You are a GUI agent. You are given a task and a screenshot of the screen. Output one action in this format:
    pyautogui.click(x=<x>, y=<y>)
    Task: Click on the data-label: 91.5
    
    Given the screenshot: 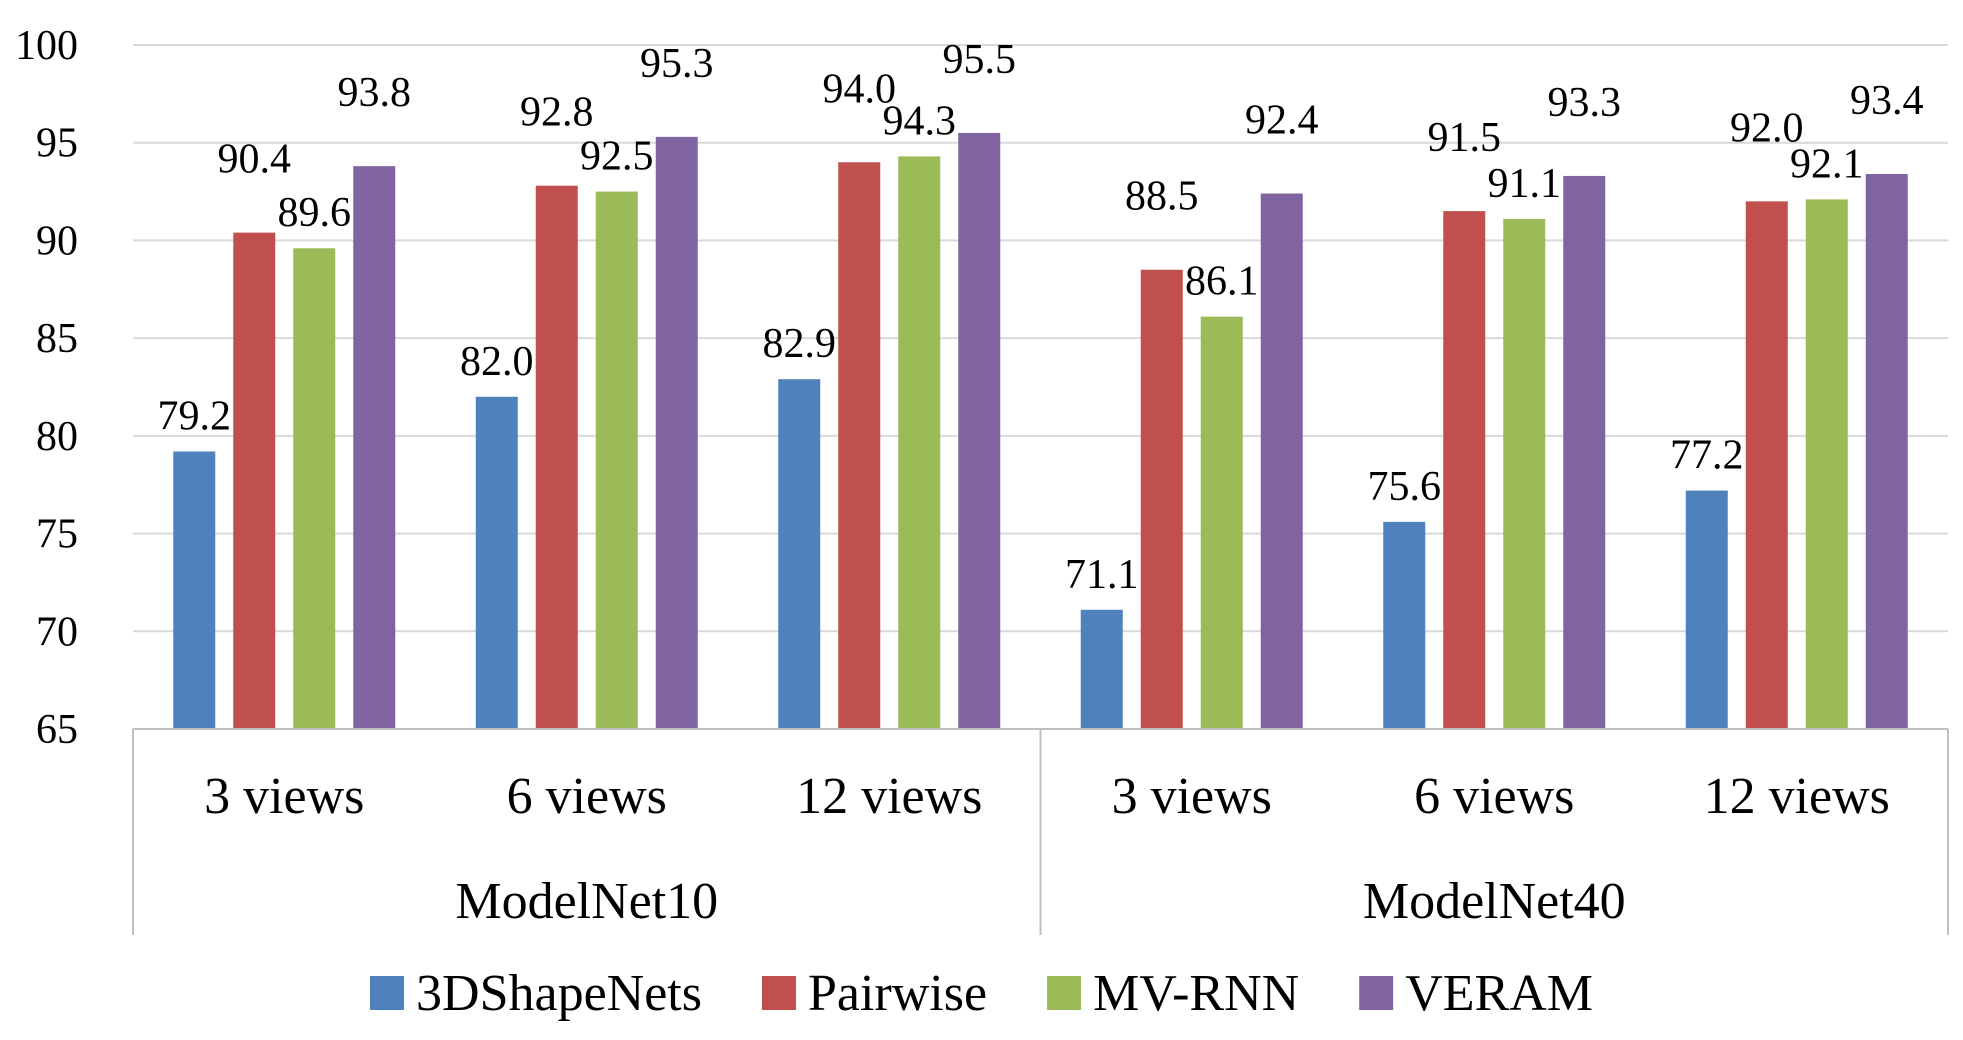 What is the action you would take?
    pyautogui.click(x=1465, y=138)
    